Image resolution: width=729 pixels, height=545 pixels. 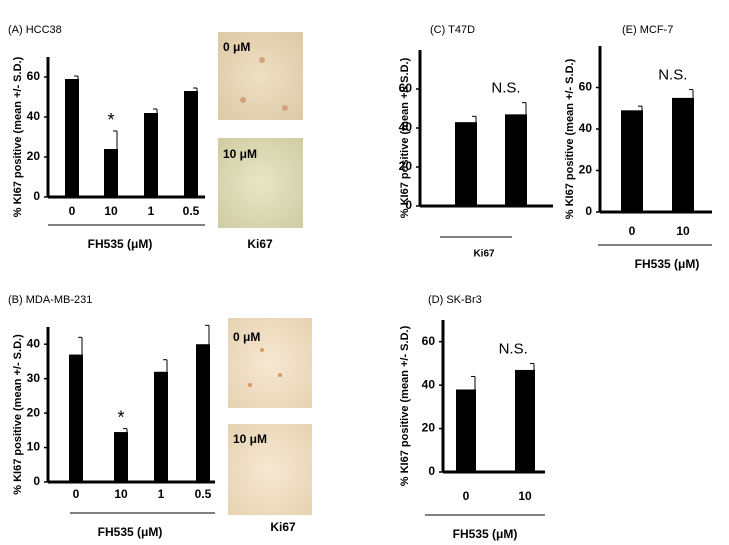 I want to click on chart-title: (C) T47D, so click(x=452, y=30).